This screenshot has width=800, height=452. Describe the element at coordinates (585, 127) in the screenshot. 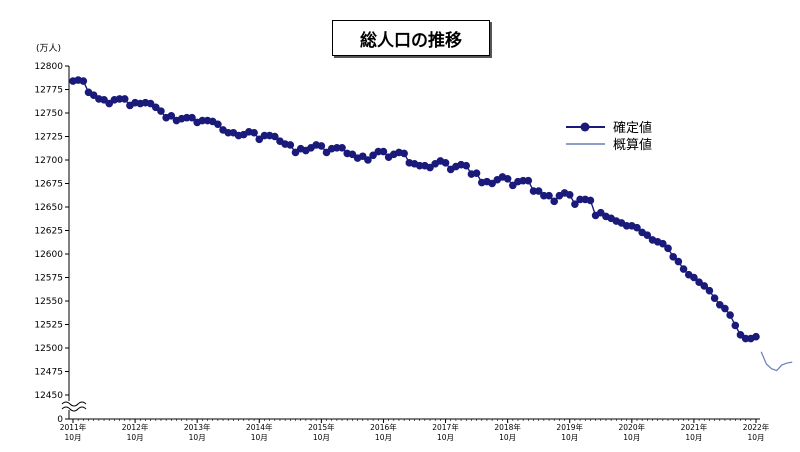

I see `legend-swatch-marker` at that location.